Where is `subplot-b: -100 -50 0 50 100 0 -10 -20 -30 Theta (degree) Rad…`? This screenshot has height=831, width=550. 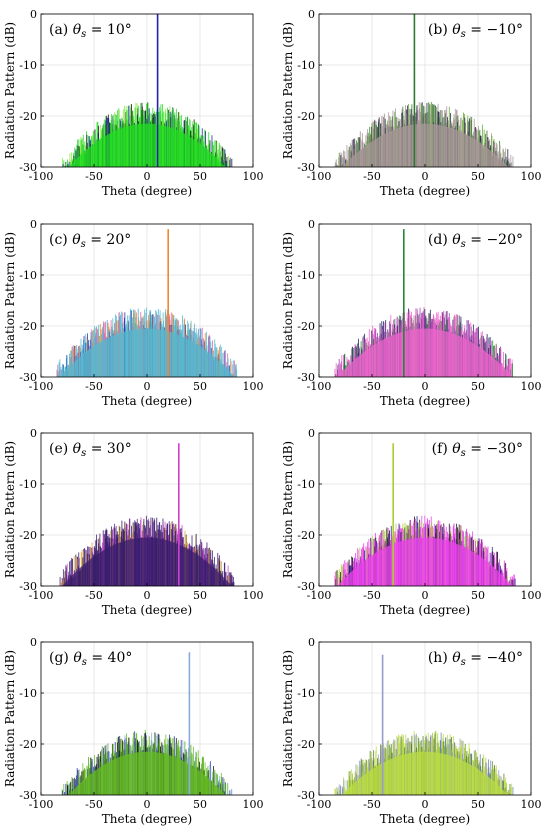 subplot-b: -100 -50 0 50 100 0 -10 -20 -30 Theta (degree) Rad… is located at coordinates (411, 103).